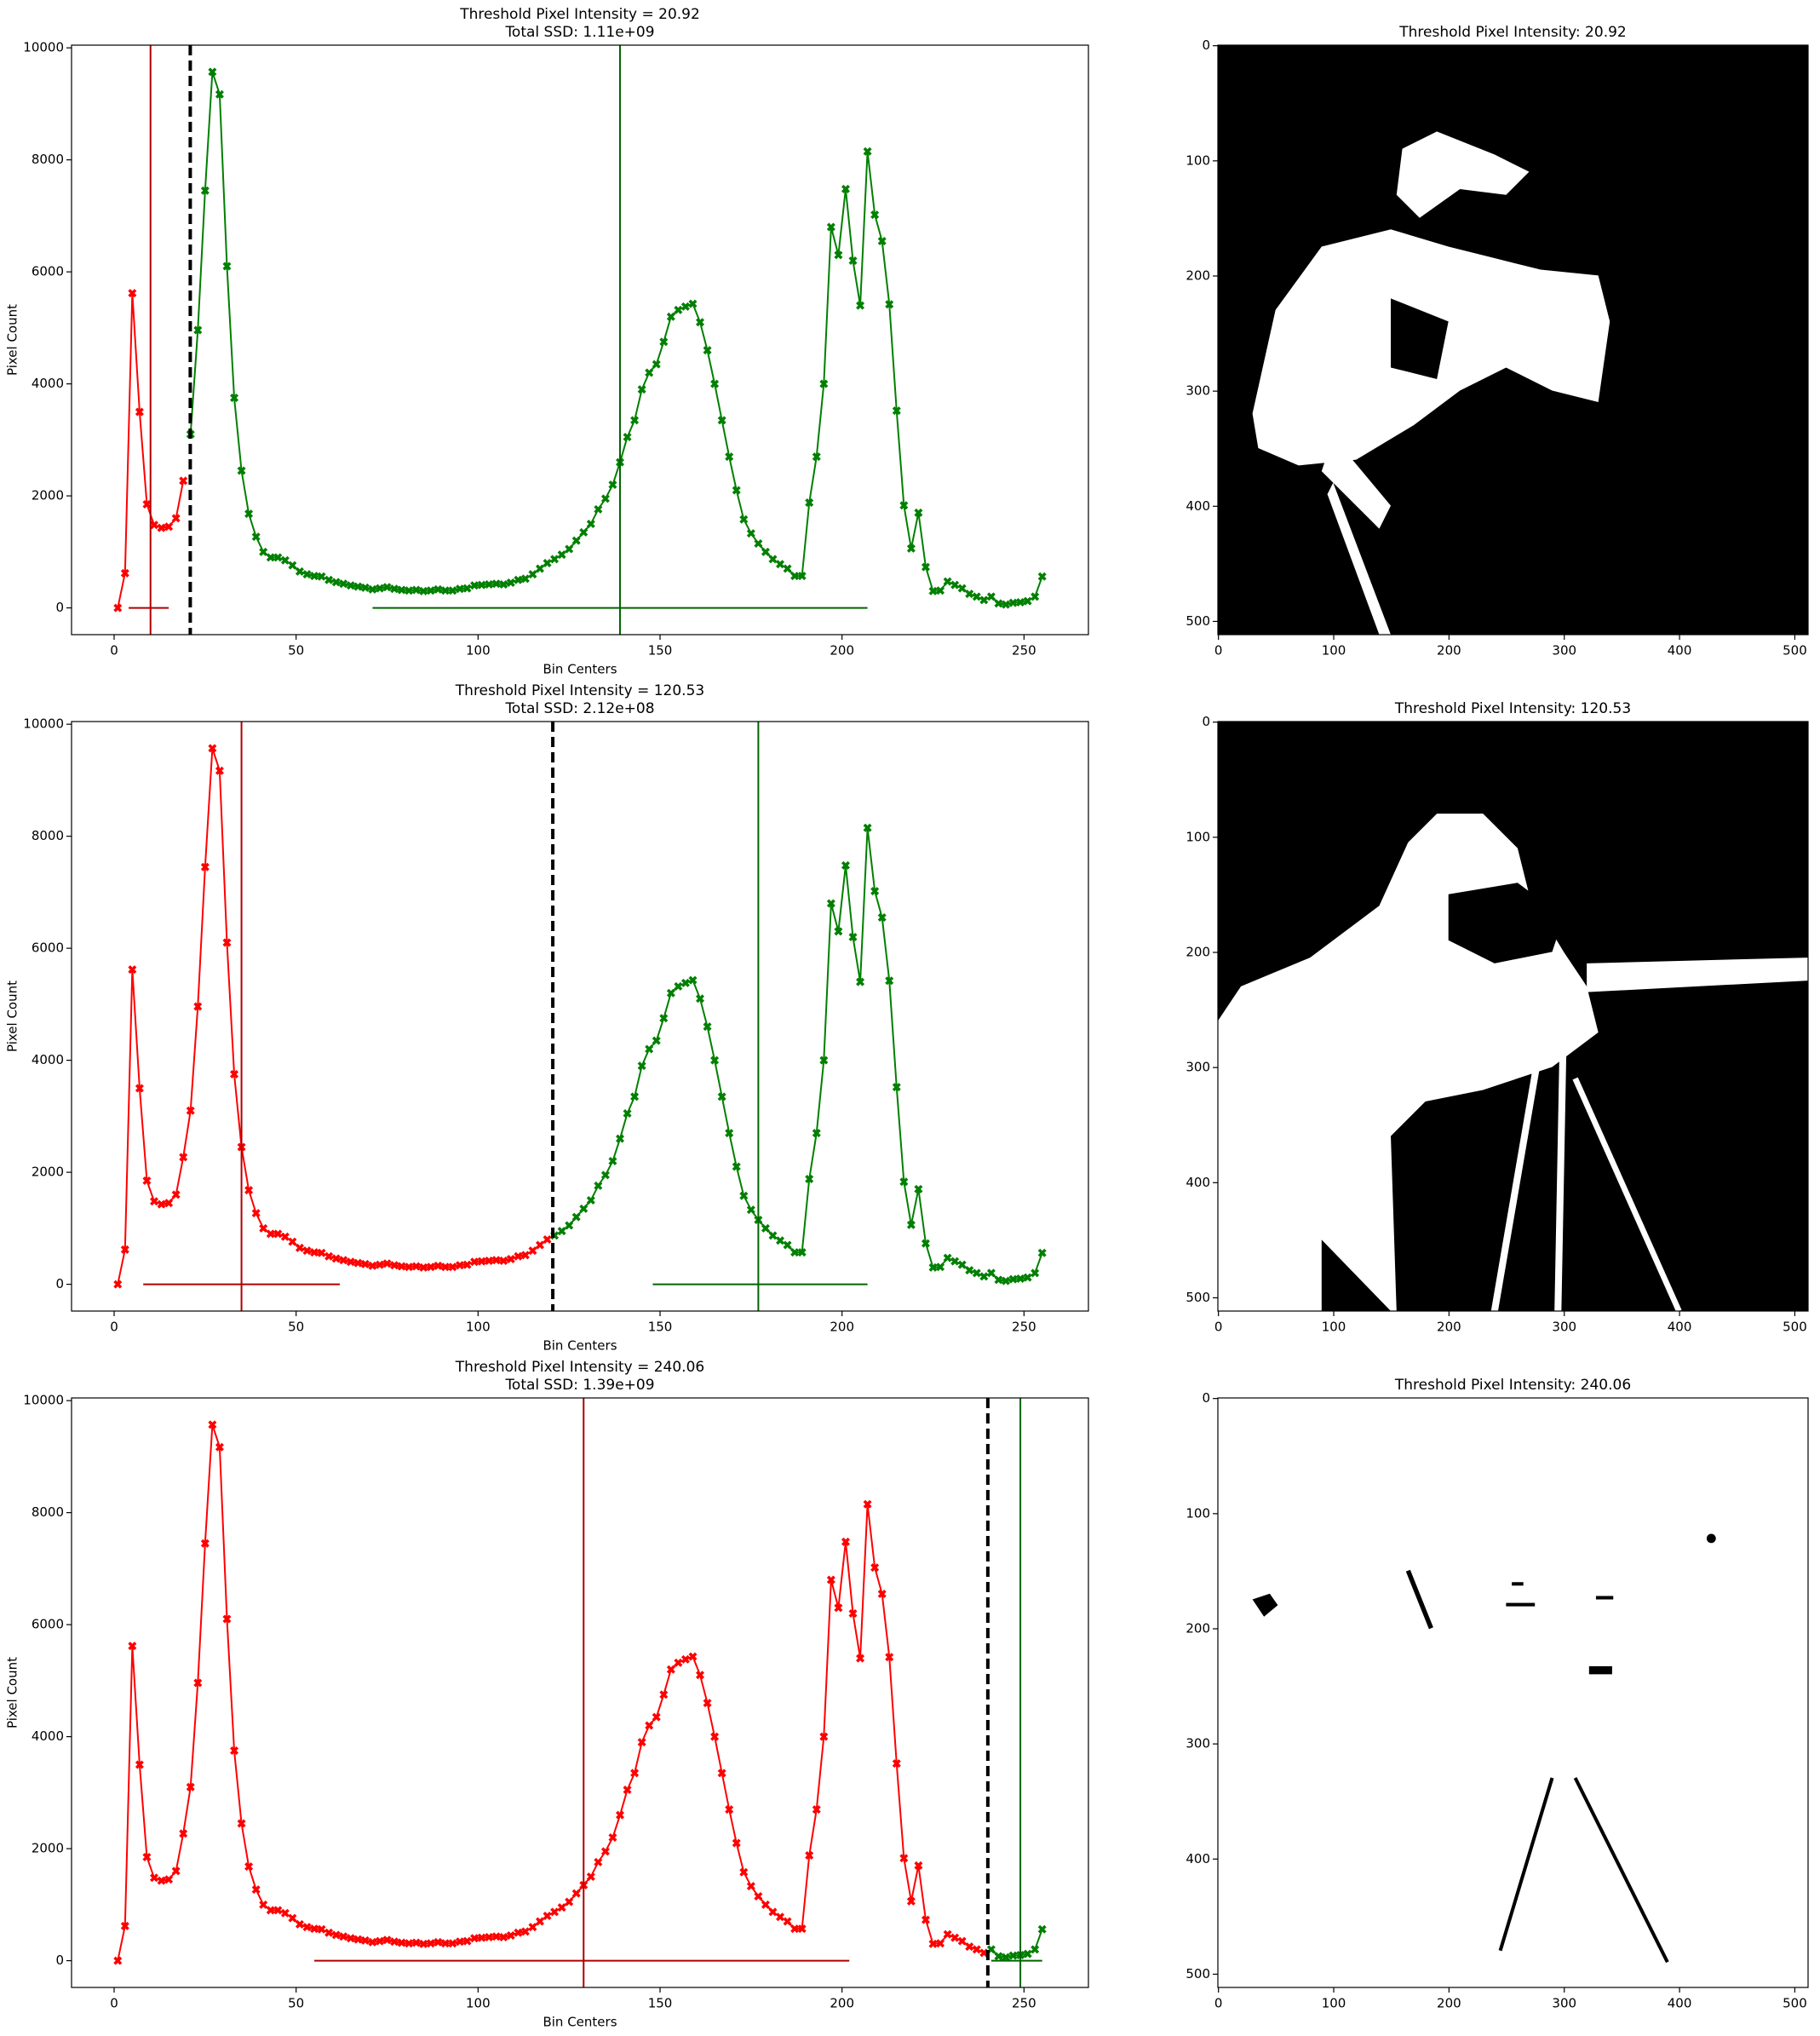 The image size is (1820, 2036). What do you see at coordinates (48, 271) in the screenshot?
I see `y-tick-label: 6000` at bounding box center [48, 271].